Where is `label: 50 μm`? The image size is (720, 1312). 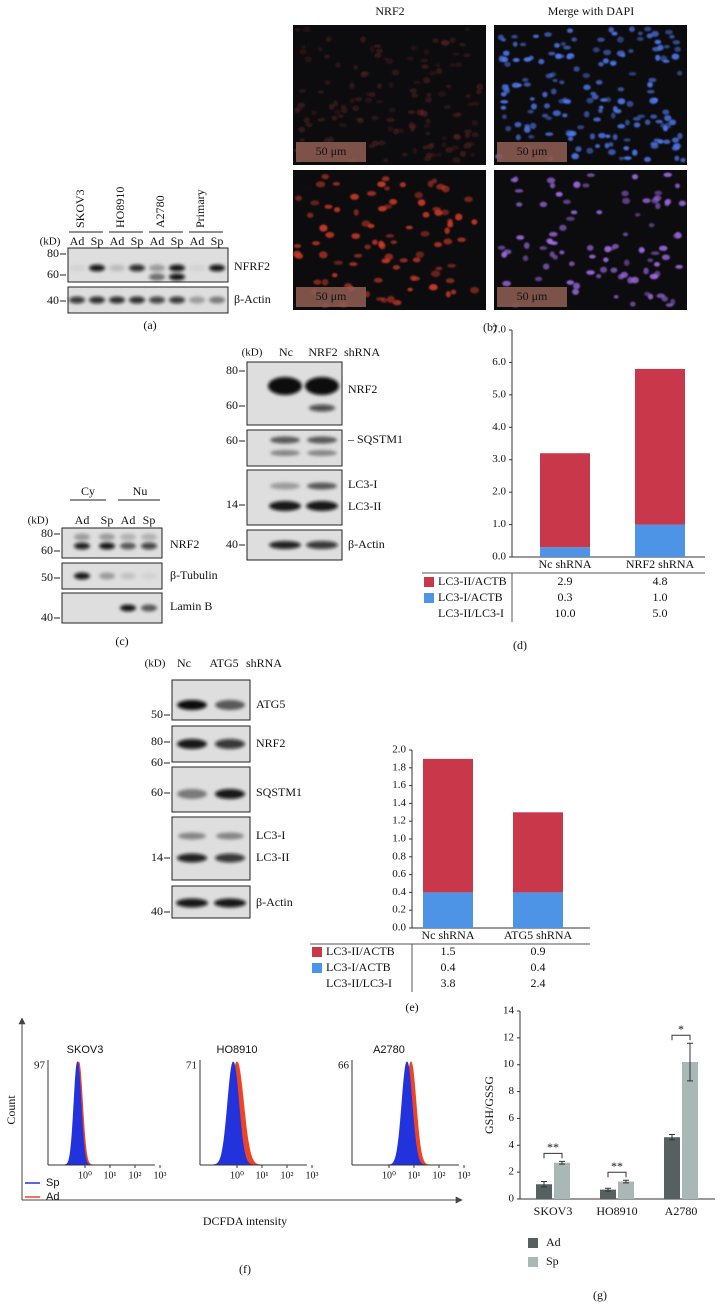
label: 50 μm is located at coordinates (331, 151).